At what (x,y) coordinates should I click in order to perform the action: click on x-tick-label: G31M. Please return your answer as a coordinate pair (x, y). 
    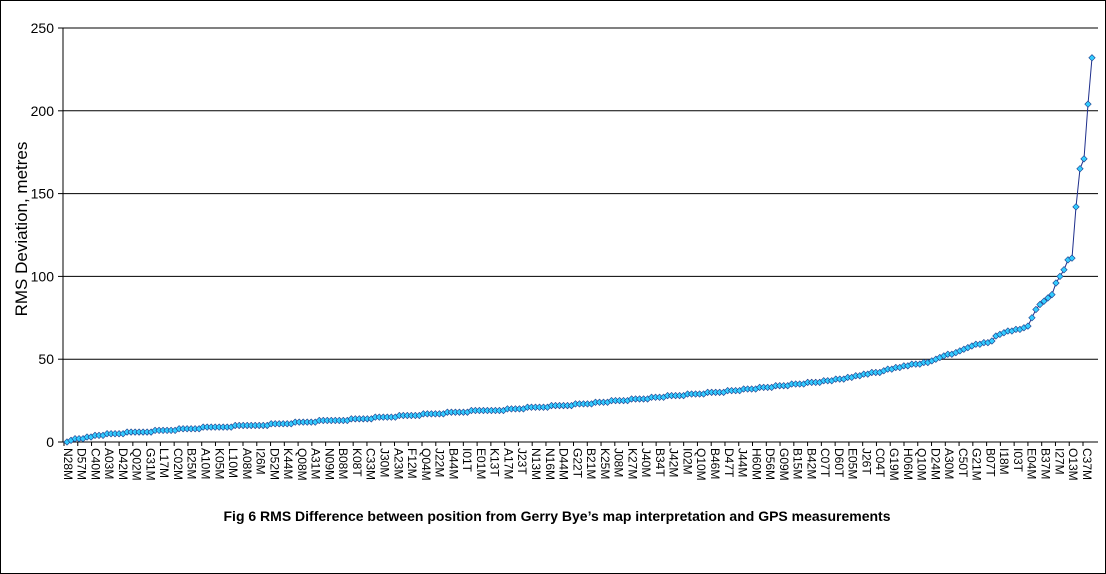
    Looking at the image, I should click on (150, 464).